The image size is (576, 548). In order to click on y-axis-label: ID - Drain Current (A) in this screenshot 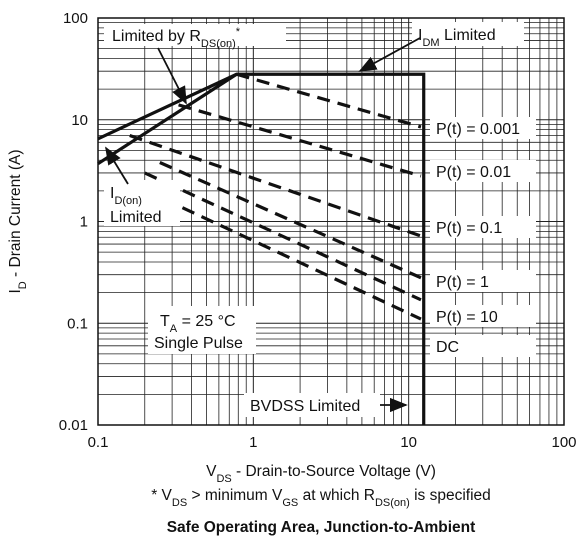, I will do `click(18, 221)`.